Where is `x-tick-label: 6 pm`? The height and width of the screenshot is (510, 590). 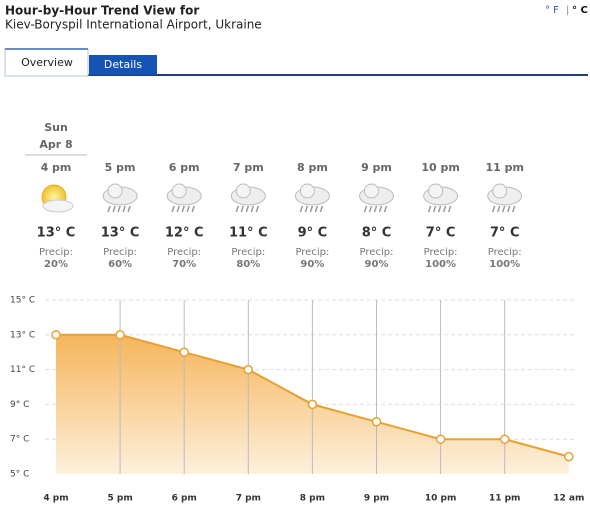
x-tick-label: 6 pm is located at coordinates (184, 499).